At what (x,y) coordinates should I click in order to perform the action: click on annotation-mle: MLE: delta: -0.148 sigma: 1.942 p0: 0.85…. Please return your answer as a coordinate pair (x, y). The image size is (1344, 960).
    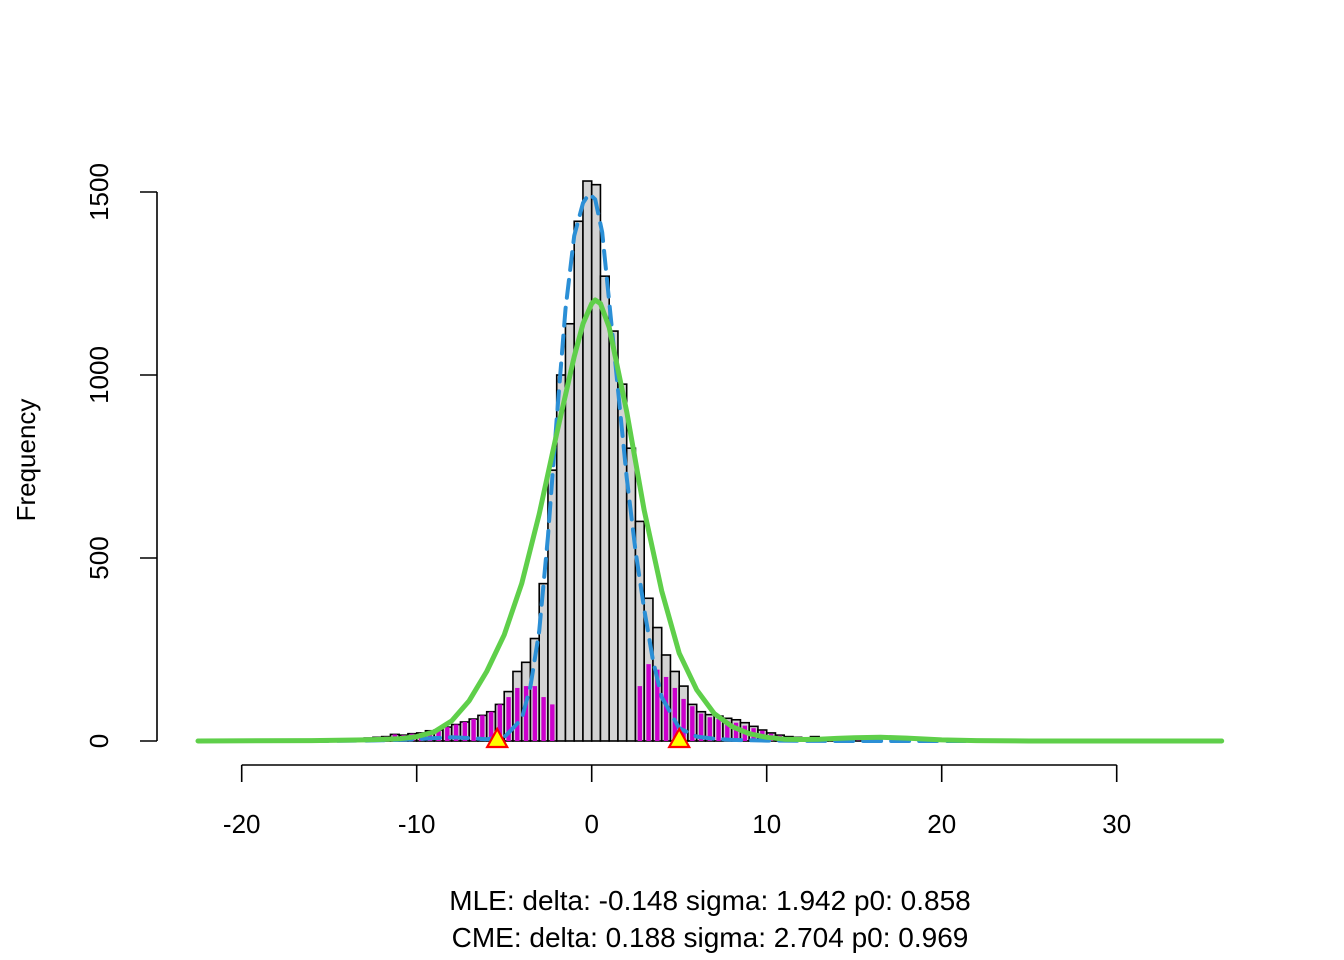
    Looking at the image, I should click on (709, 900).